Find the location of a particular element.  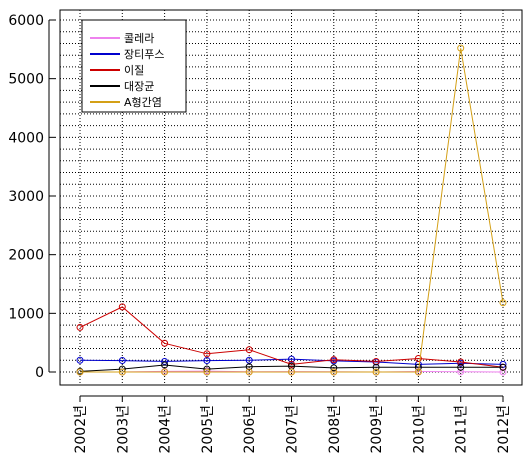

x-tick-label: 2007년 is located at coordinates (293, 429).